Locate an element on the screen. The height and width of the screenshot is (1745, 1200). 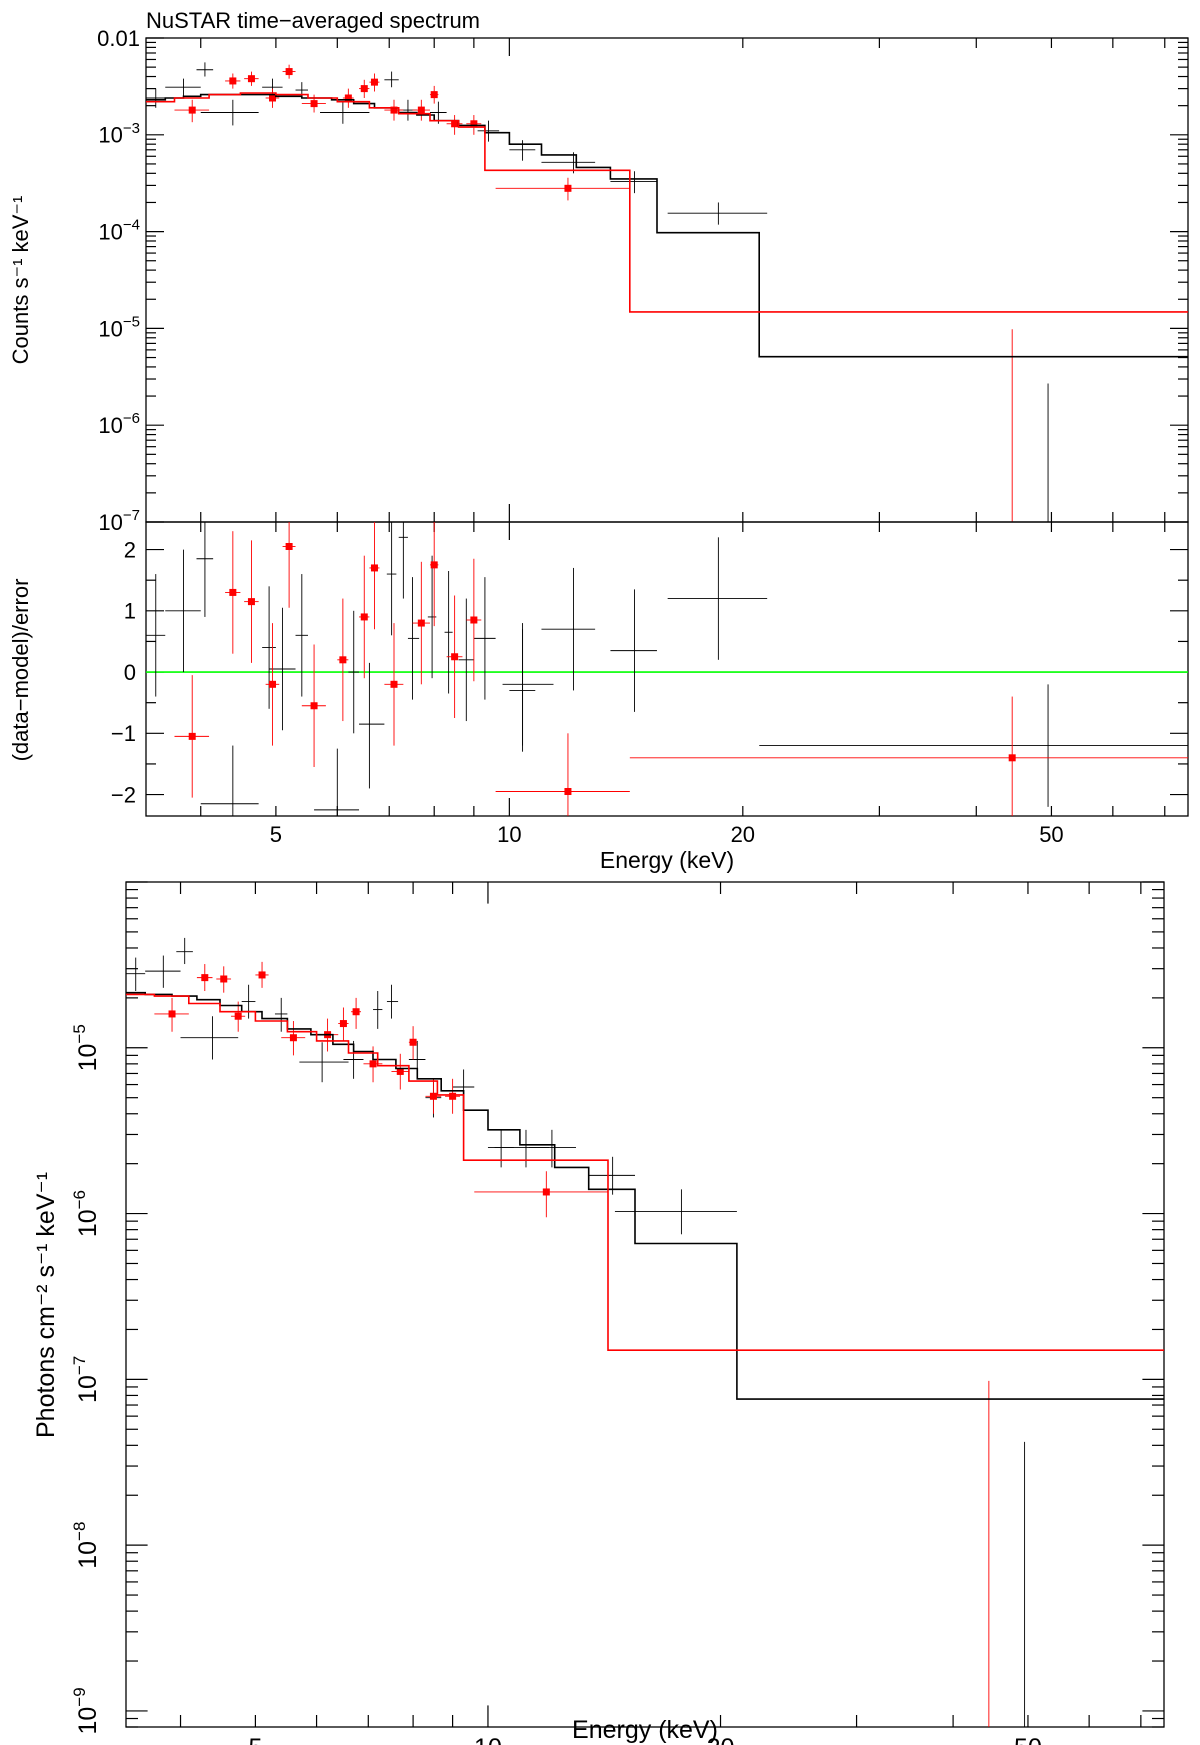
residuals-x-axis-label: Energy (keV) is located at coordinates (667, 860).